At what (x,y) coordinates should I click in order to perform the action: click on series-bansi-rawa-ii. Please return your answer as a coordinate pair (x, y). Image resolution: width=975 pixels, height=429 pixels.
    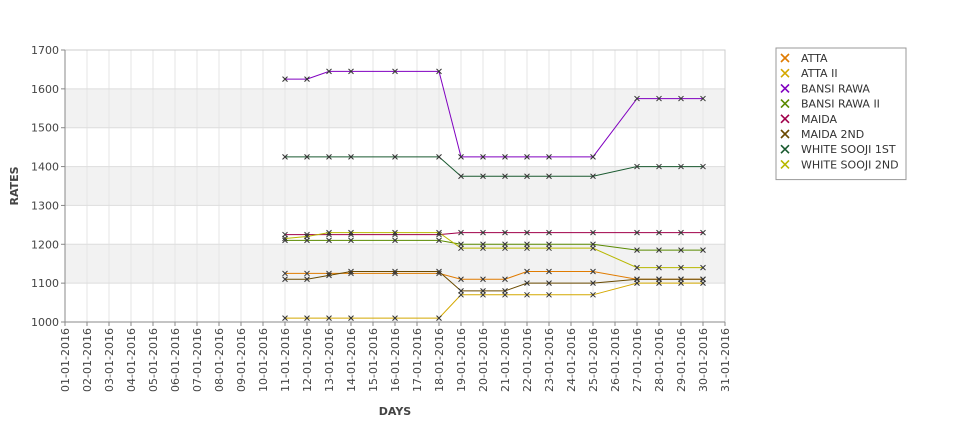
    Looking at the image, I should click on (494, 245).